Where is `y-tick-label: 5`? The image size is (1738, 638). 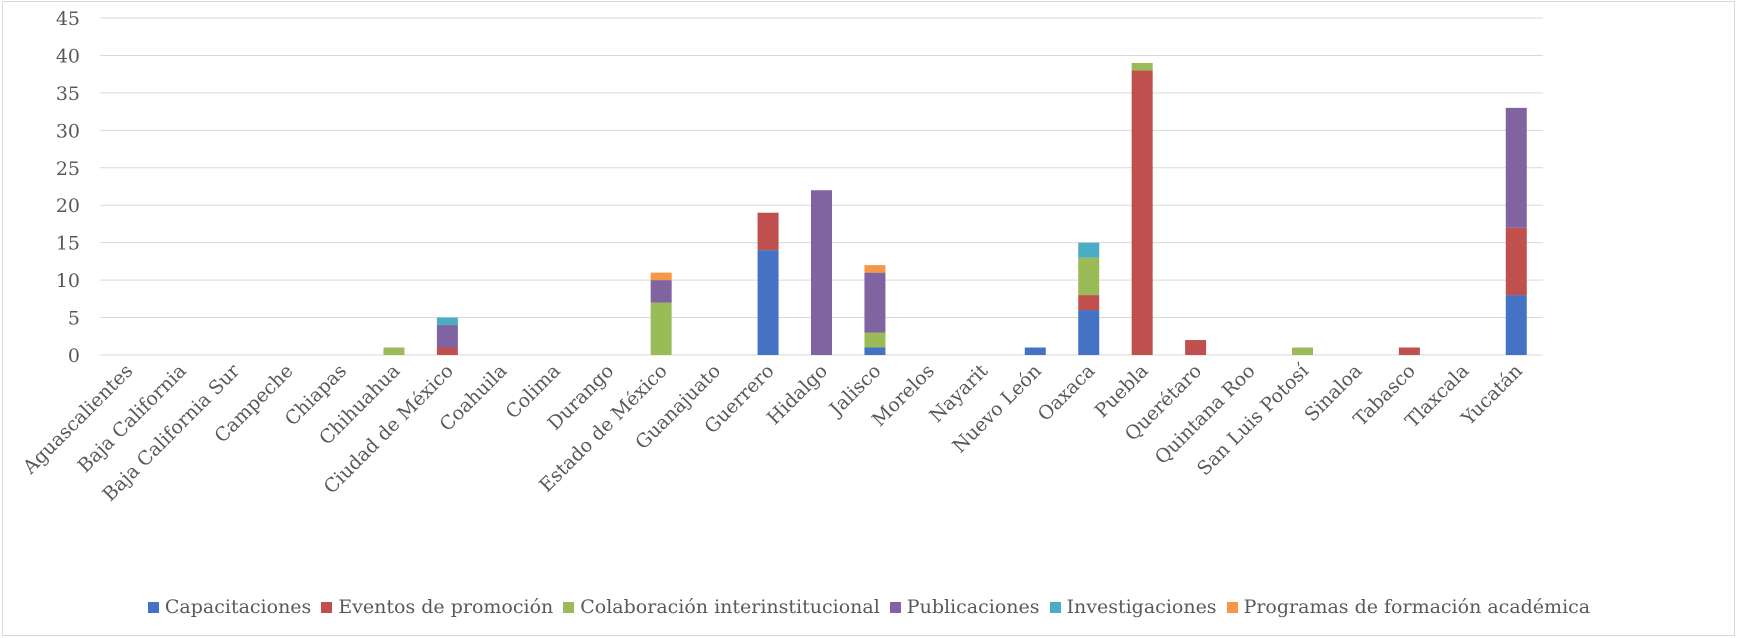
y-tick-label: 5 is located at coordinates (74, 319).